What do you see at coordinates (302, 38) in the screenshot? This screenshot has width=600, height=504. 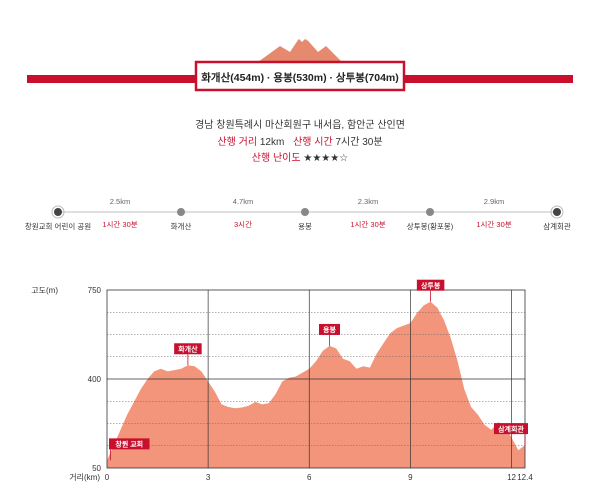 I see `mountain-snow-icon` at bounding box center [302, 38].